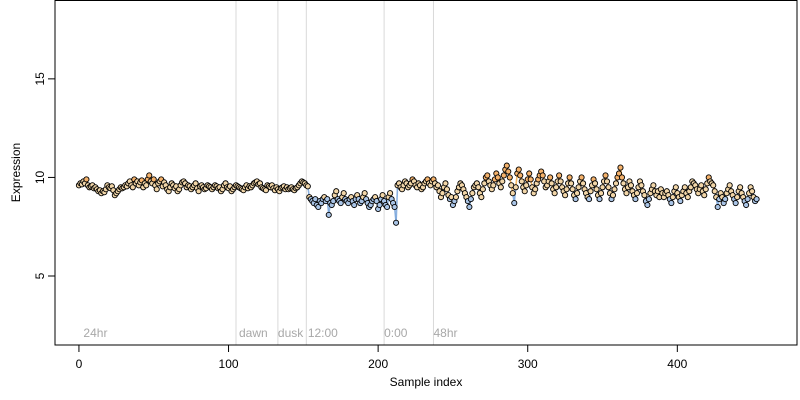  I want to click on region-label: dawn, so click(253, 333).